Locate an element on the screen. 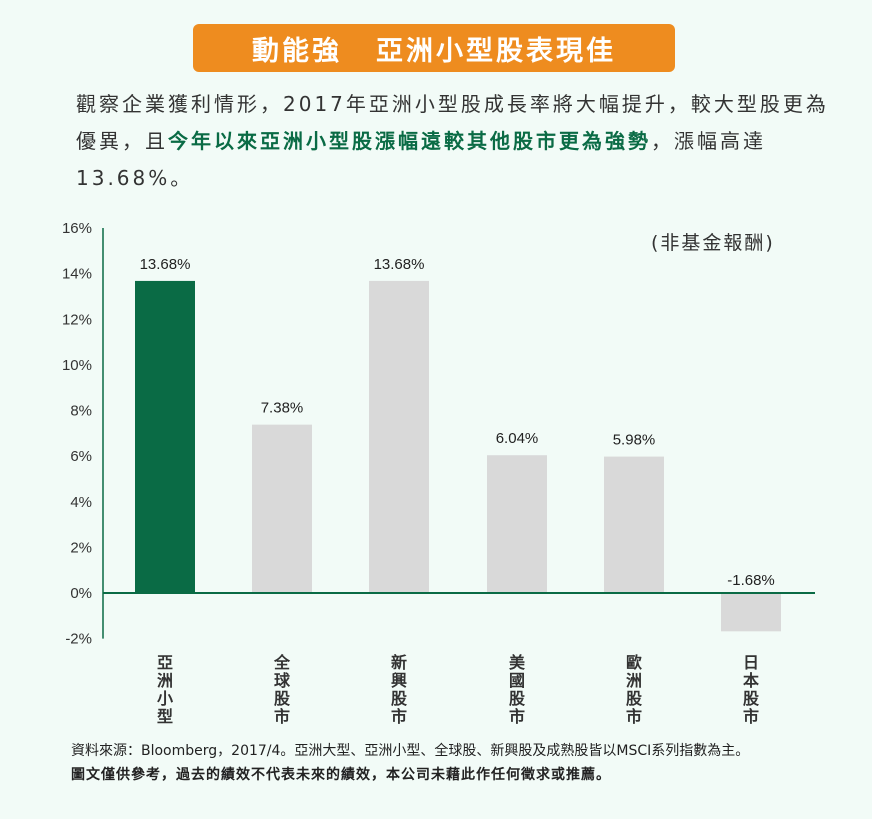 The height and width of the screenshot is (819, 872). category-label-char: 本 is located at coordinates (751, 680).